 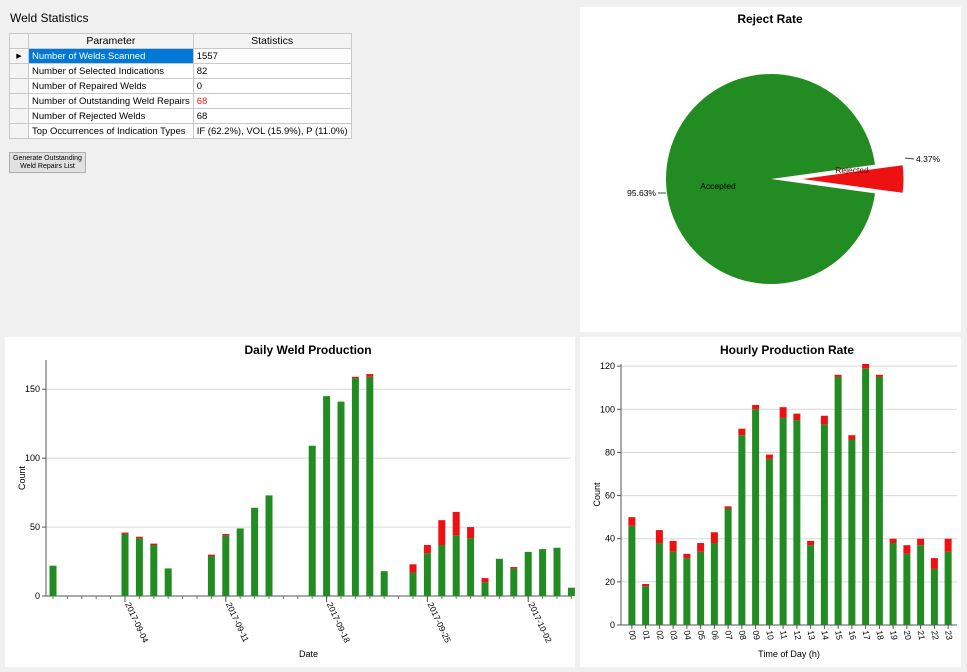 I want to click on statistics-cell: 1557, so click(x=272, y=56).